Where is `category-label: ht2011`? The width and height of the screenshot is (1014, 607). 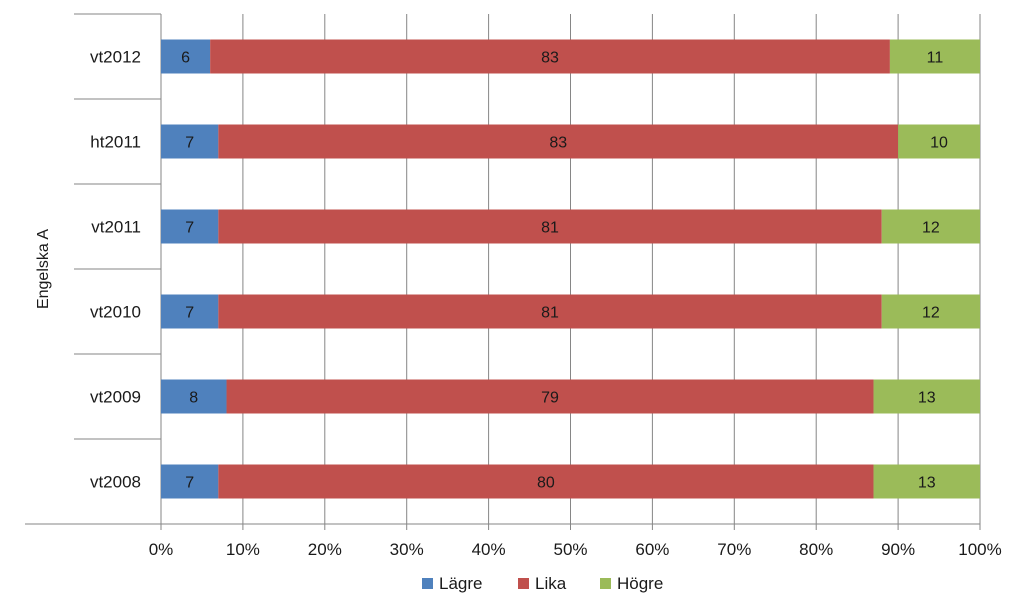
category-label: ht2011 is located at coordinates (115, 142).